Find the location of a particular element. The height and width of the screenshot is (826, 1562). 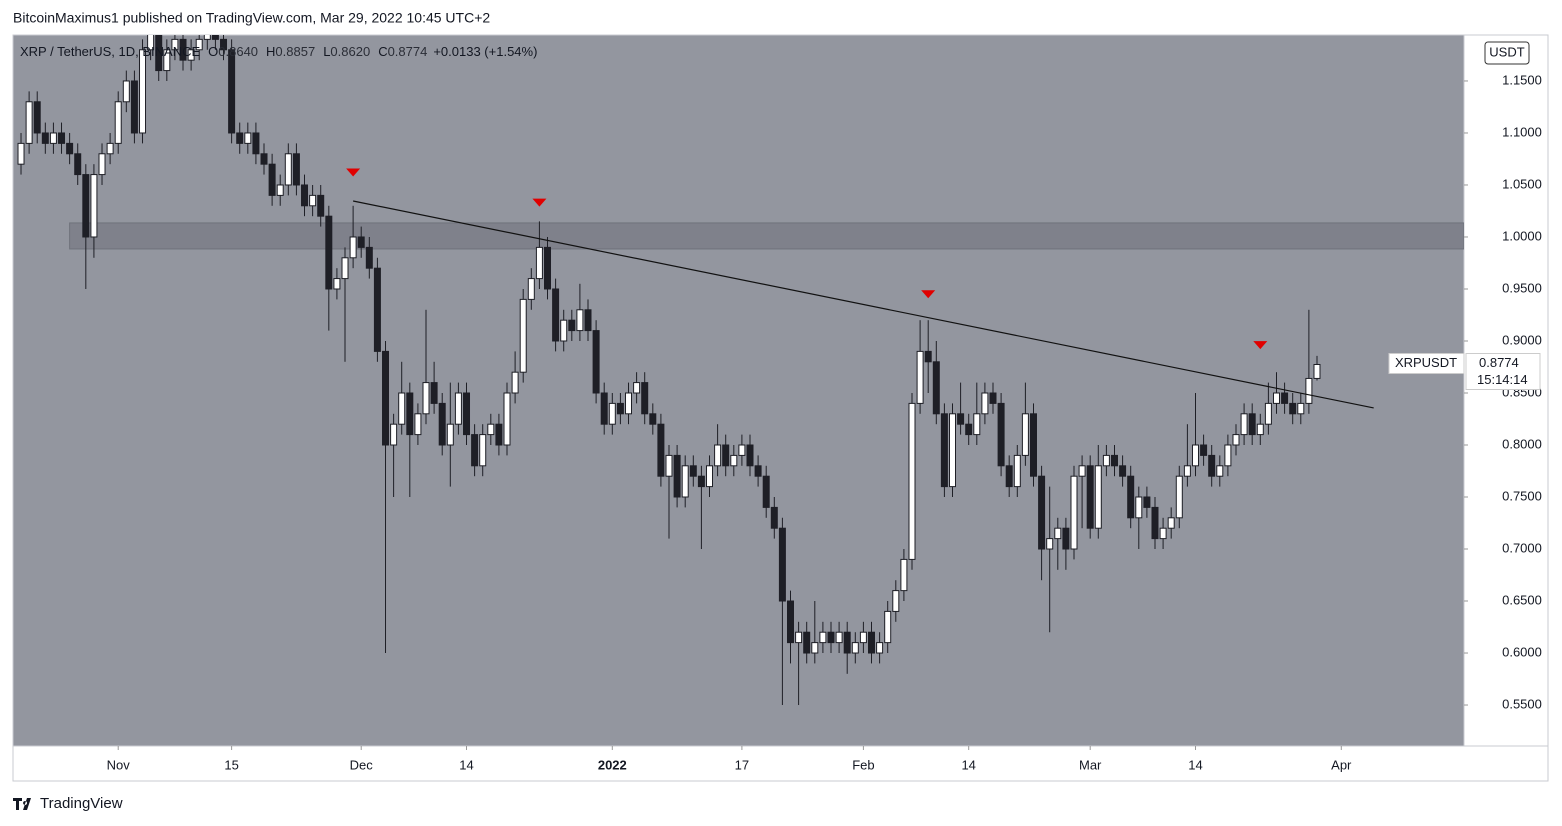

time-axis is located at coordinates (780, 763).